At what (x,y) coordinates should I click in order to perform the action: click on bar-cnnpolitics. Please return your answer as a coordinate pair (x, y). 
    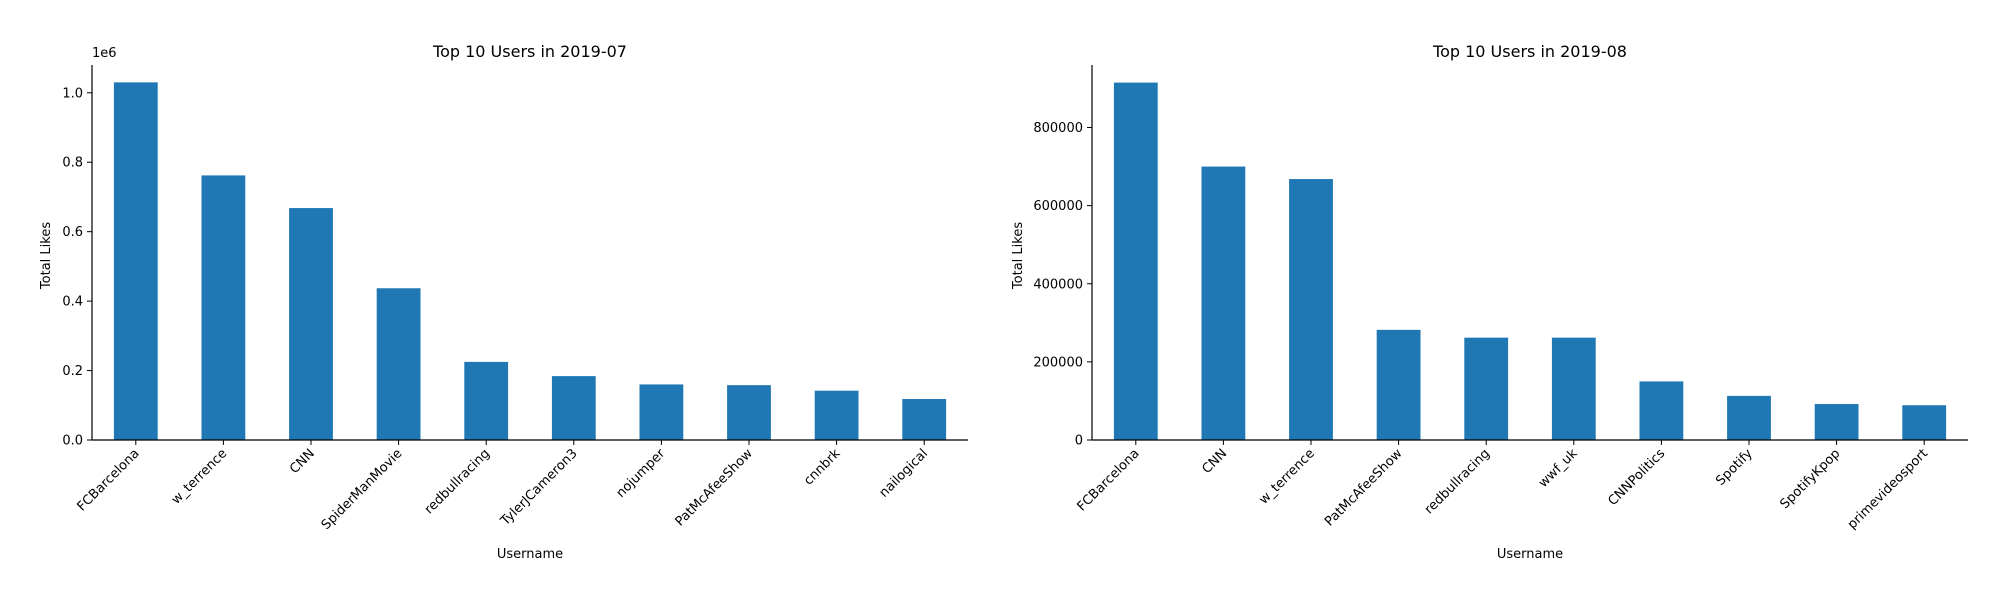
    Looking at the image, I should click on (1661, 410).